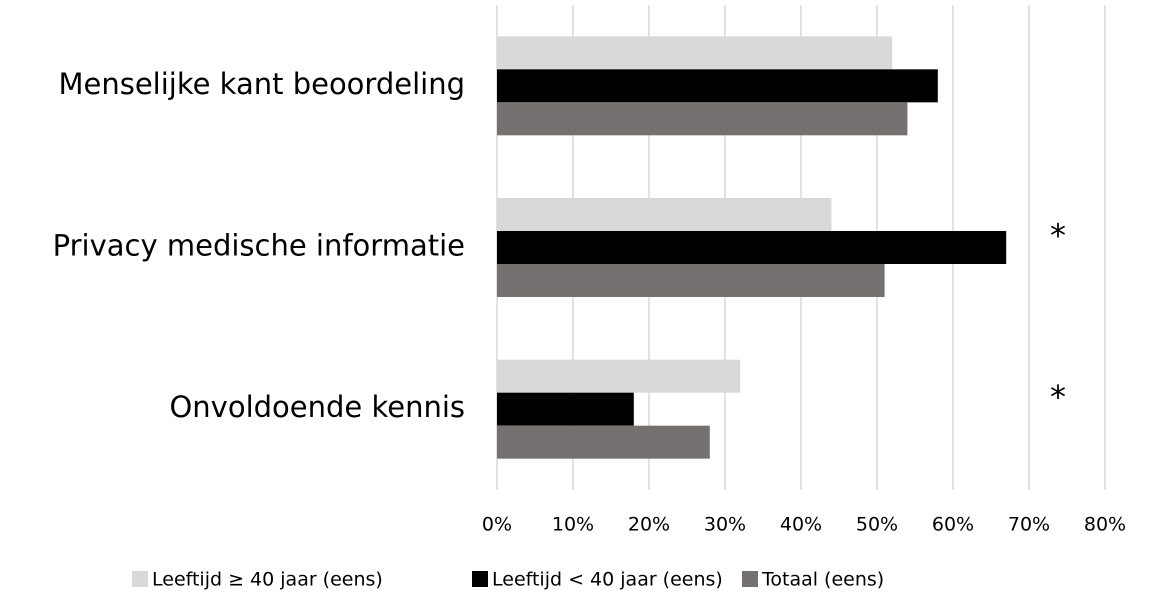 The height and width of the screenshot is (595, 1153). What do you see at coordinates (607, 580) in the screenshot?
I see `legend-label: Leeftijd < 40 jaar (eens)` at bounding box center [607, 580].